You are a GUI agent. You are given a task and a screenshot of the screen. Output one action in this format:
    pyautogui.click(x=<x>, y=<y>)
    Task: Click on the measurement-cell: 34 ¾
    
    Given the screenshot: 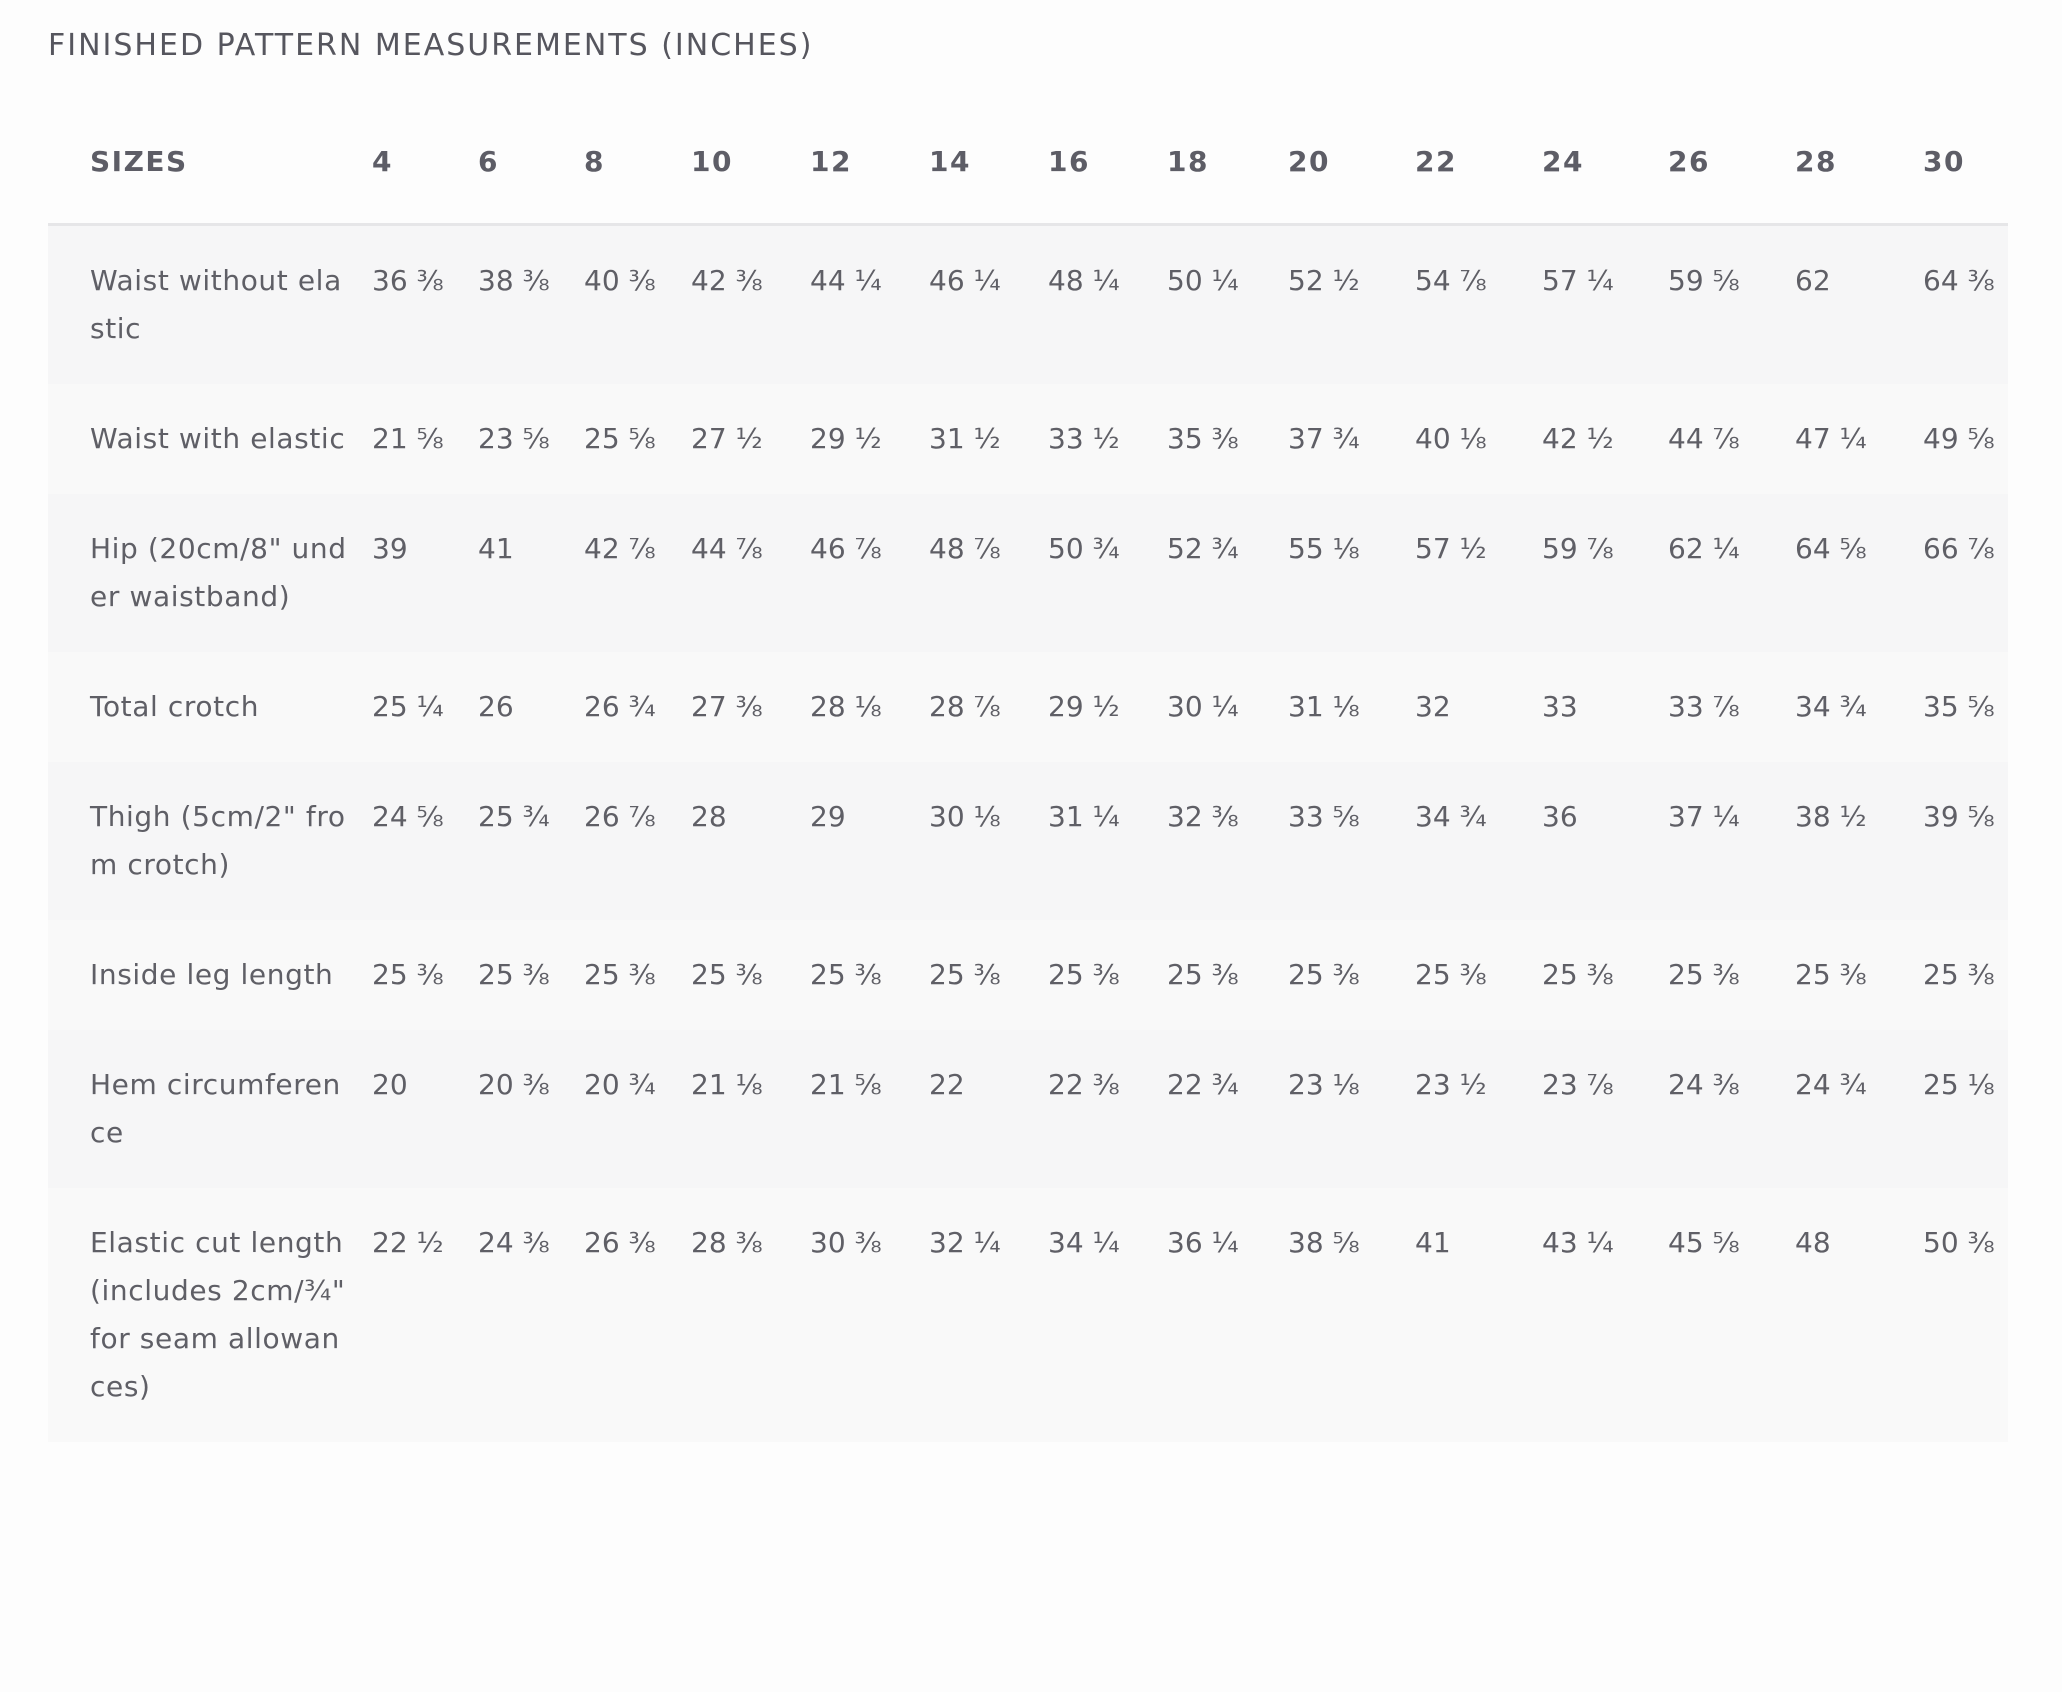 What is the action you would take?
    pyautogui.click(x=1859, y=707)
    